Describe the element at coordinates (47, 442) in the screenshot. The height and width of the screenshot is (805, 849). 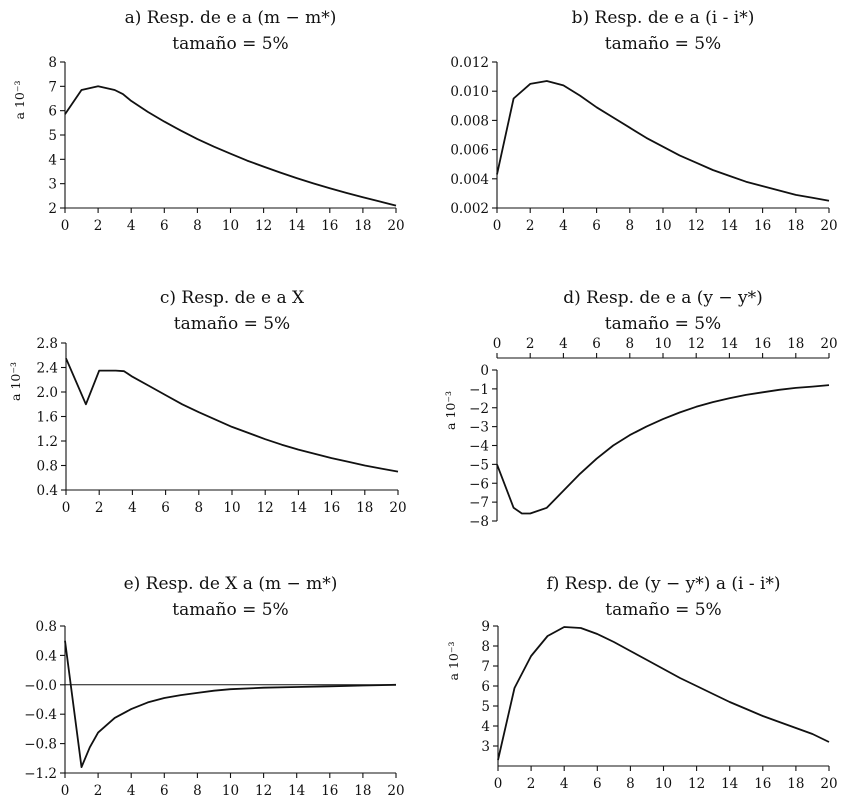
I see `y-tick-label: 1.2` at that location.